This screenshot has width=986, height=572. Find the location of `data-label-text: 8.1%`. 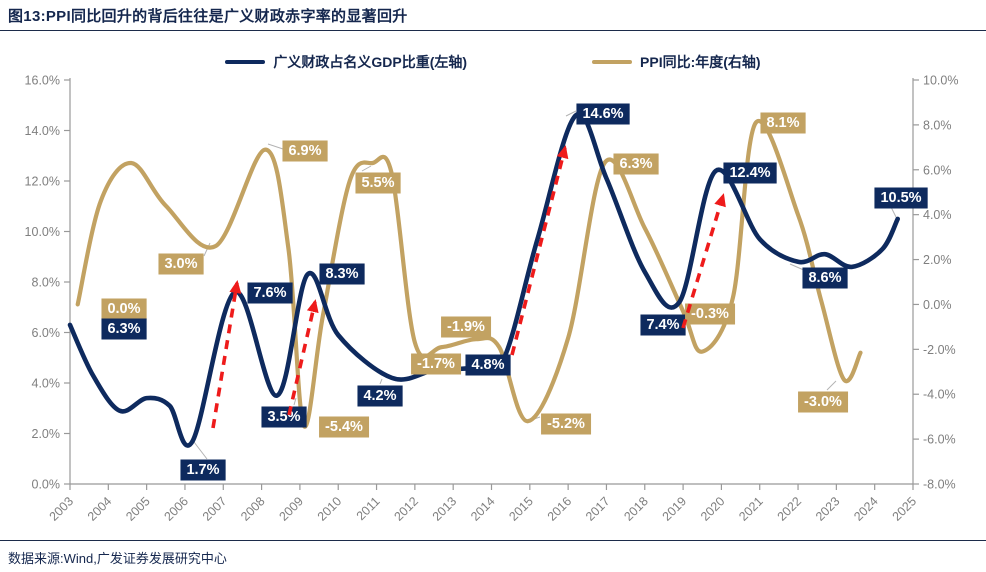

data-label-text: 8.1% is located at coordinates (782, 123).